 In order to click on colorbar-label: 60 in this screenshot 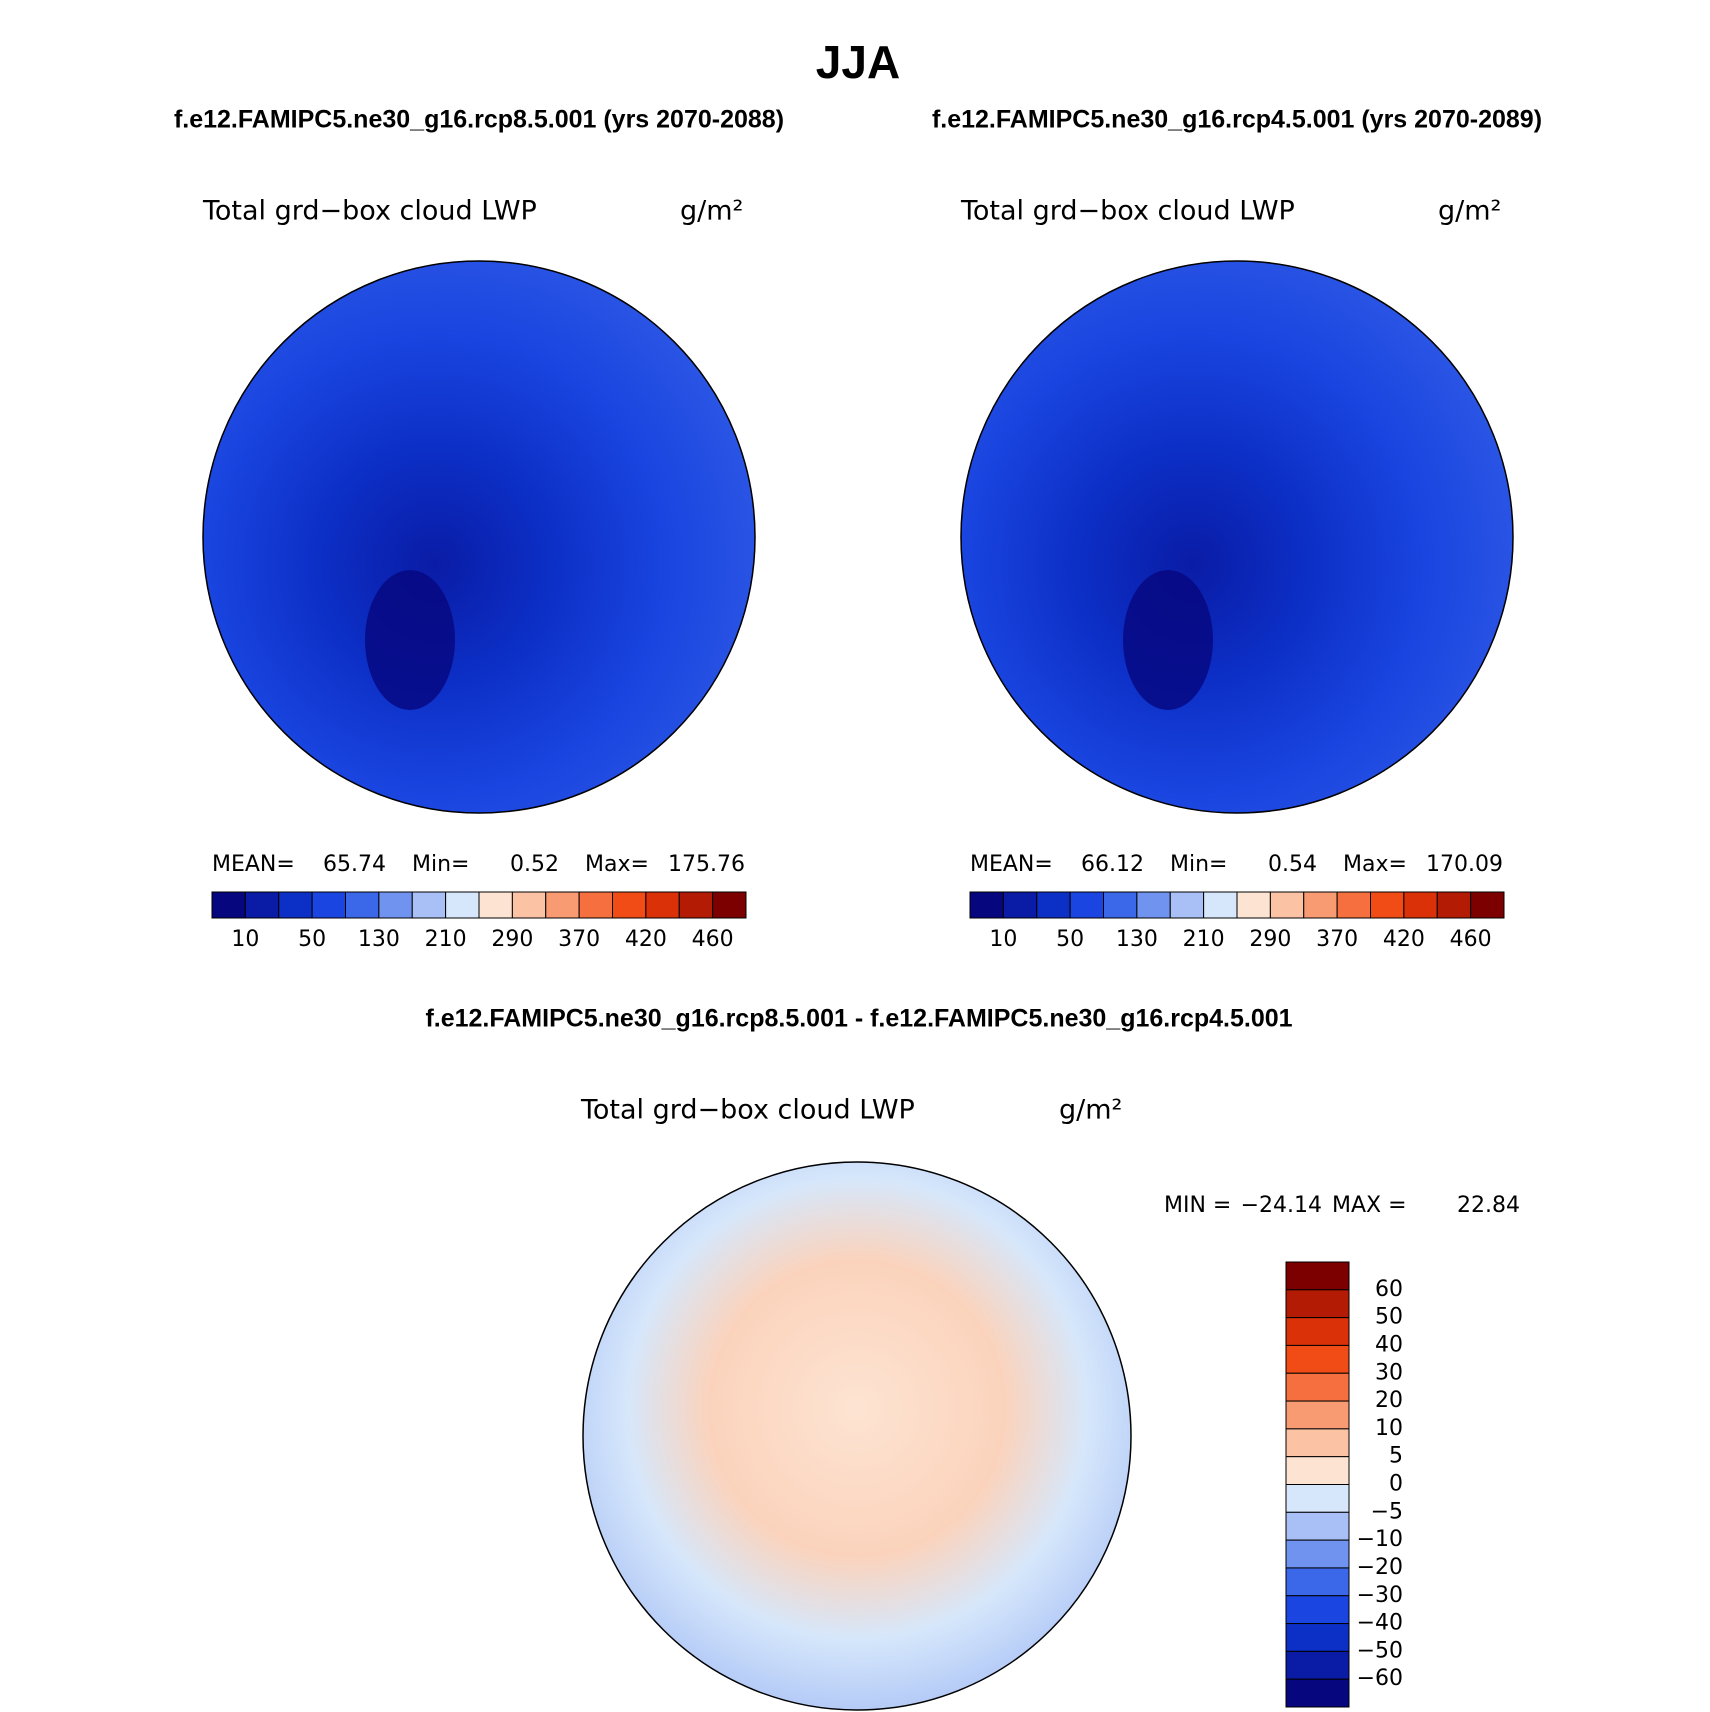, I will do `click(1389, 1289)`.